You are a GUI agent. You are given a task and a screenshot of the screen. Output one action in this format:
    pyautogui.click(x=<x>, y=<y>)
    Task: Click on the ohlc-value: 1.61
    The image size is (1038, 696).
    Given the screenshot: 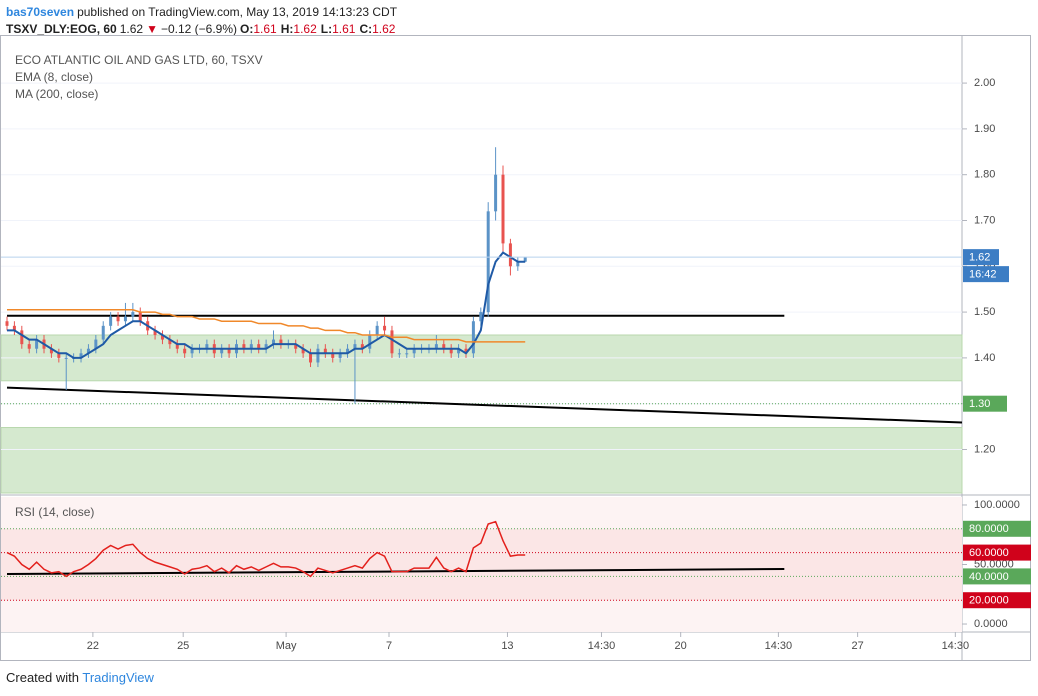 What is the action you would take?
    pyautogui.click(x=265, y=29)
    